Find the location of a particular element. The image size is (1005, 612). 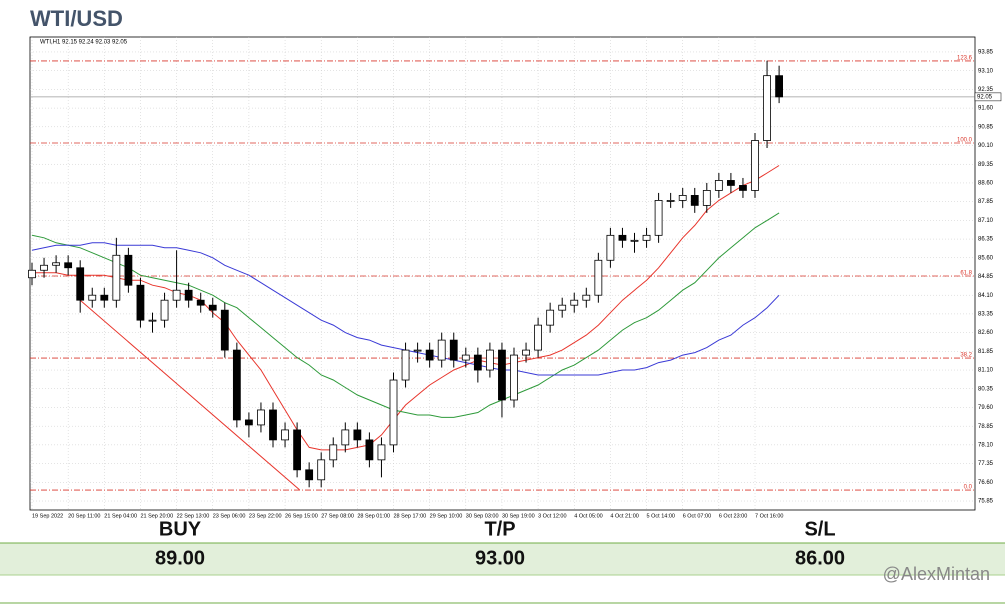

table-header: T/P is located at coordinates (499, 529).